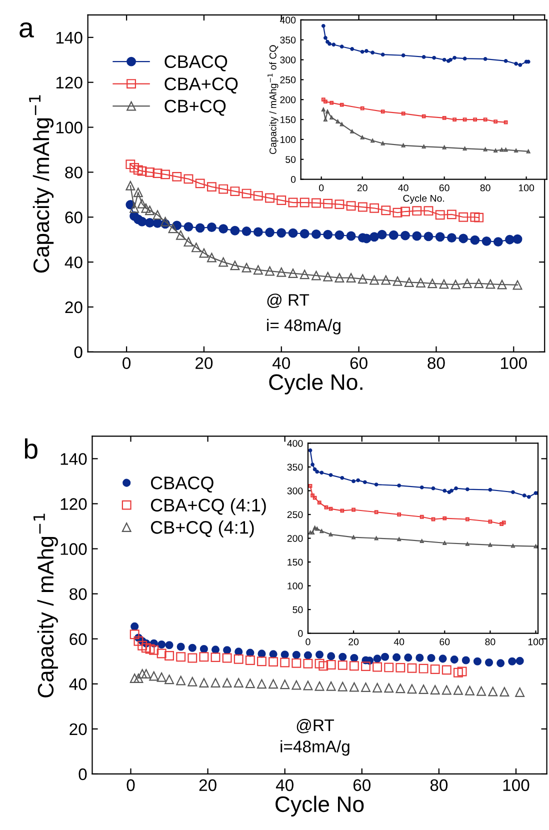 This screenshot has height=830, width=549. Describe the element at coordinates (31, 448) in the screenshot. I see `chart-title: b` at that location.